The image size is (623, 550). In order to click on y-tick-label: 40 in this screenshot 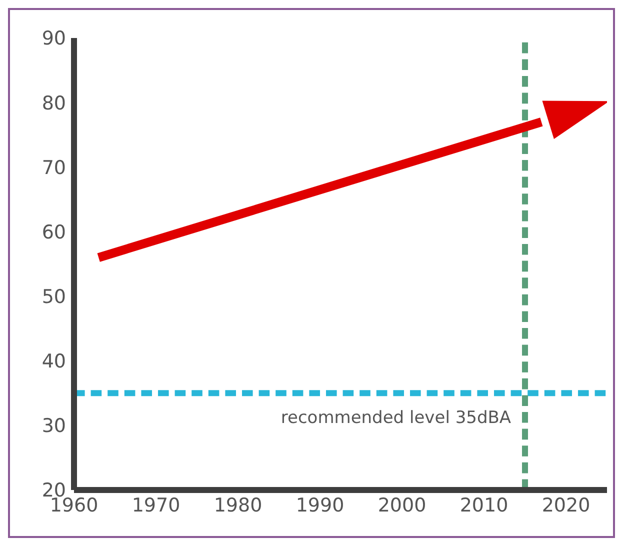, I will do `click(54, 361)`.